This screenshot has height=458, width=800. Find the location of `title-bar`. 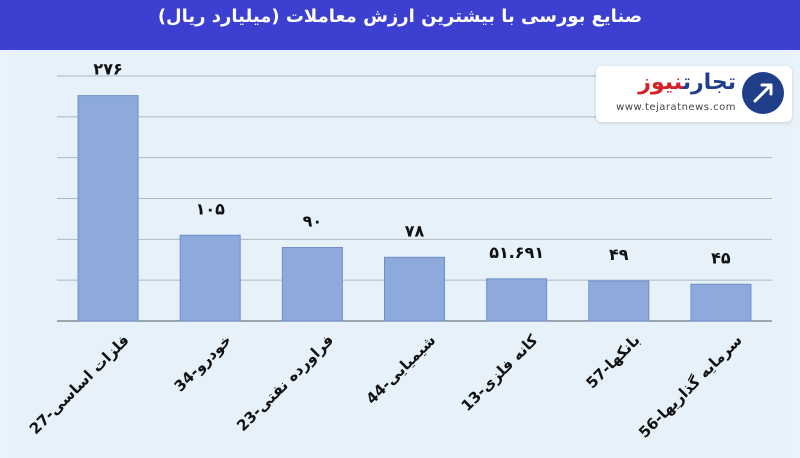

title-bar is located at coordinates (400, 25).